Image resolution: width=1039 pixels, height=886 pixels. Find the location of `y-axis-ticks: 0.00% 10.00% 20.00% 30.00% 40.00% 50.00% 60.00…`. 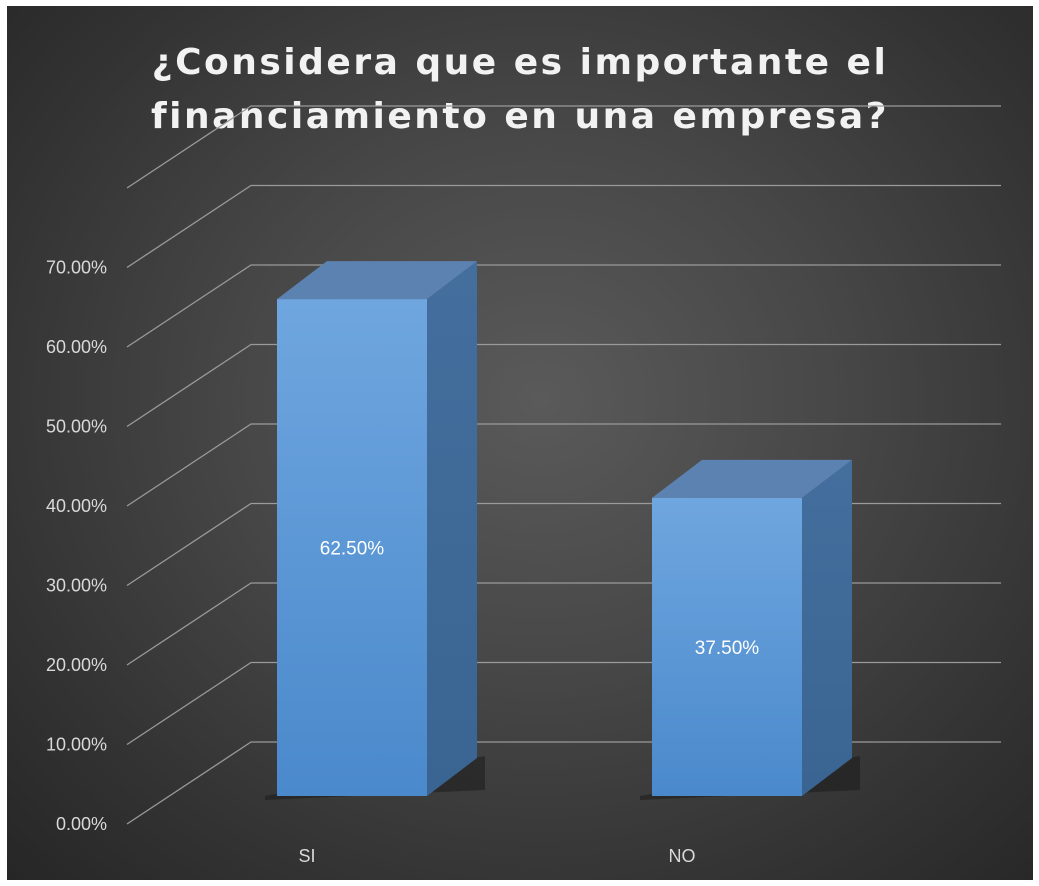

y-axis-ticks: 0.00% 10.00% 20.00% 30.00% 40.00% 50.00% 60.00… is located at coordinates (76, 546).